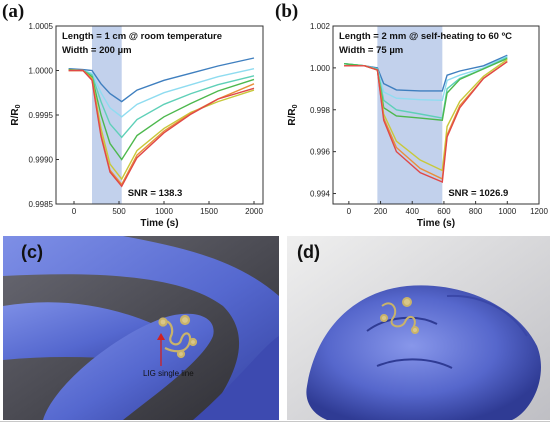  I want to click on chart-b-ylabel: R/R0, so click(293, 114).